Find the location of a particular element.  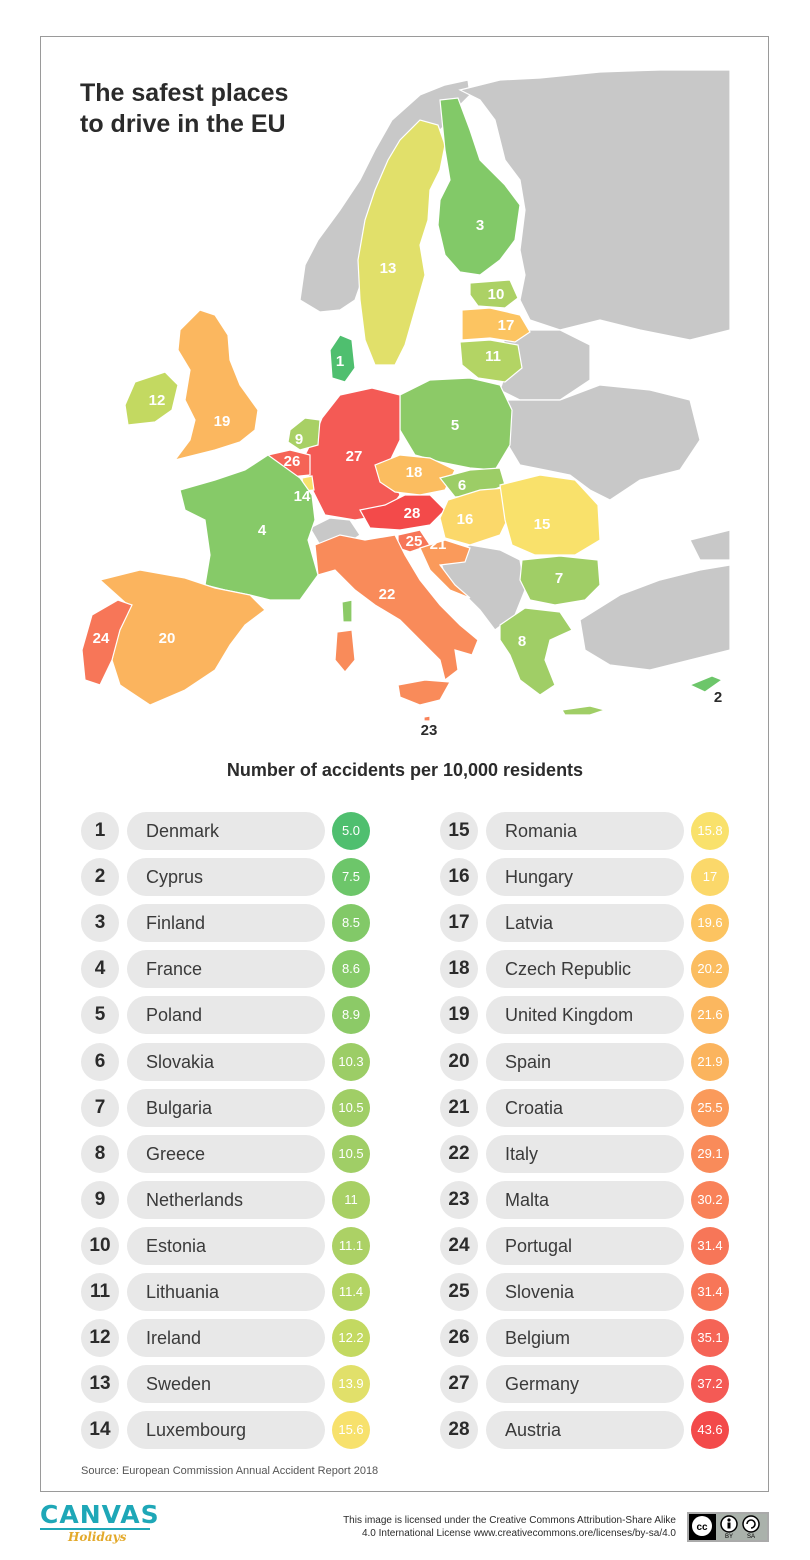

accident-rate-badge: 13.9 is located at coordinates (351, 1384).